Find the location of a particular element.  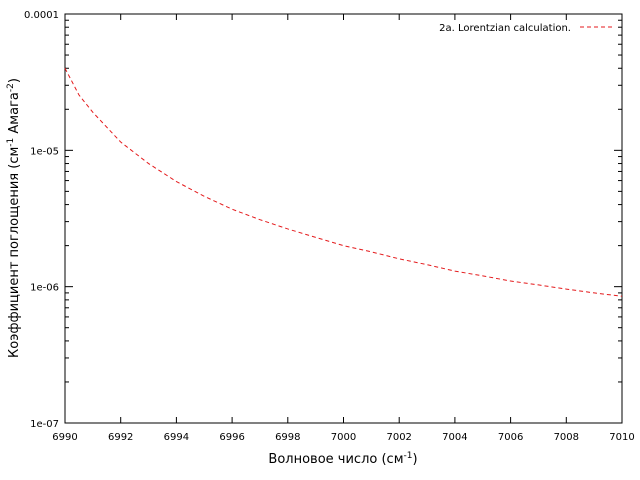

x-tick-label: 6992 is located at coordinates (120, 437).